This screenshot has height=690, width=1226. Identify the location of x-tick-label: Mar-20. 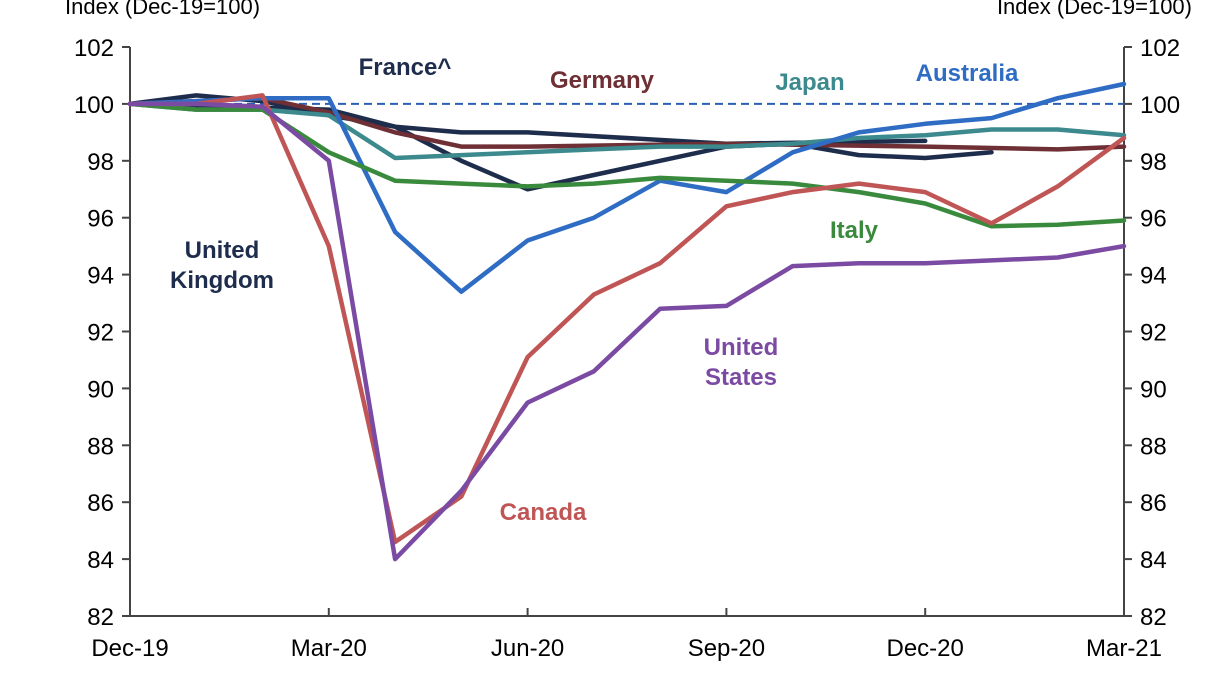
(329, 648).